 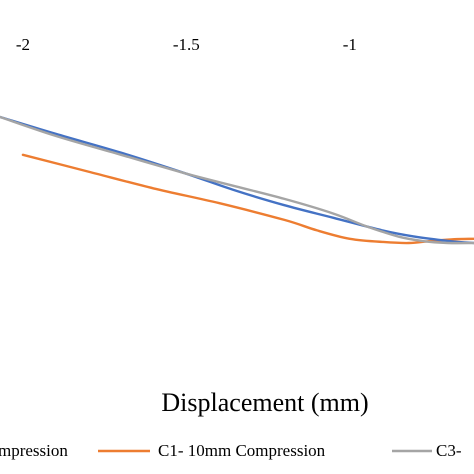 I want to click on x-tick-label: -1.5, so click(x=186, y=44).